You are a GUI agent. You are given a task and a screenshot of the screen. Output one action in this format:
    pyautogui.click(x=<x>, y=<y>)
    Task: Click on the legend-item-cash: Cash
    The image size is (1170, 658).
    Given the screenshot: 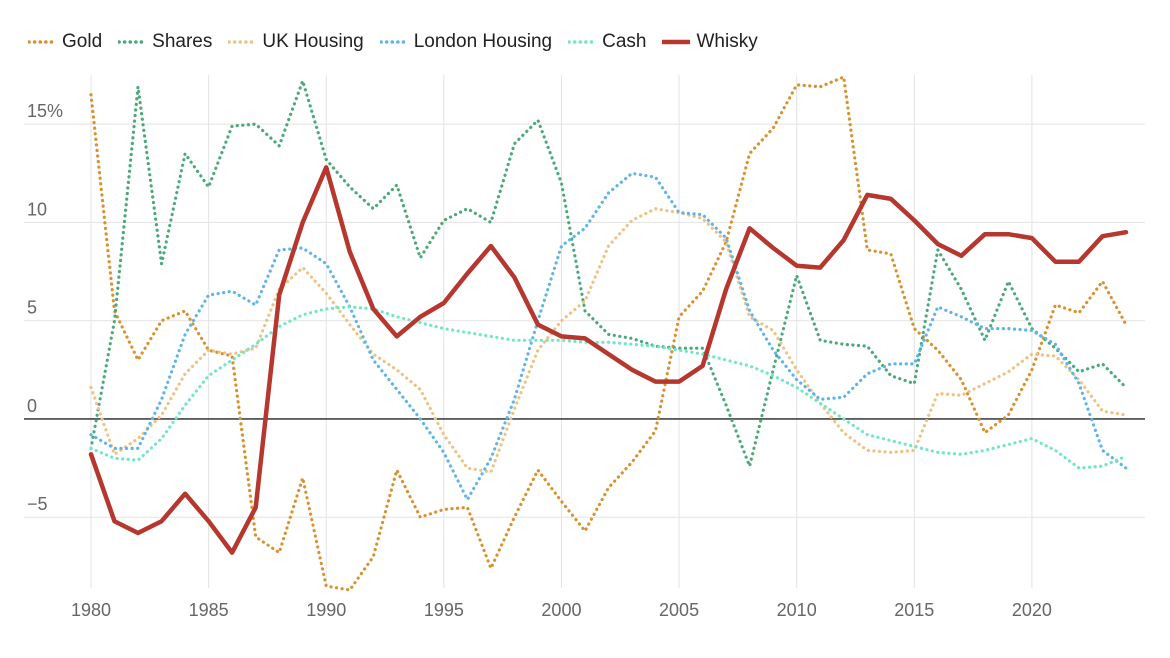 What is the action you would take?
    pyautogui.click(x=607, y=42)
    